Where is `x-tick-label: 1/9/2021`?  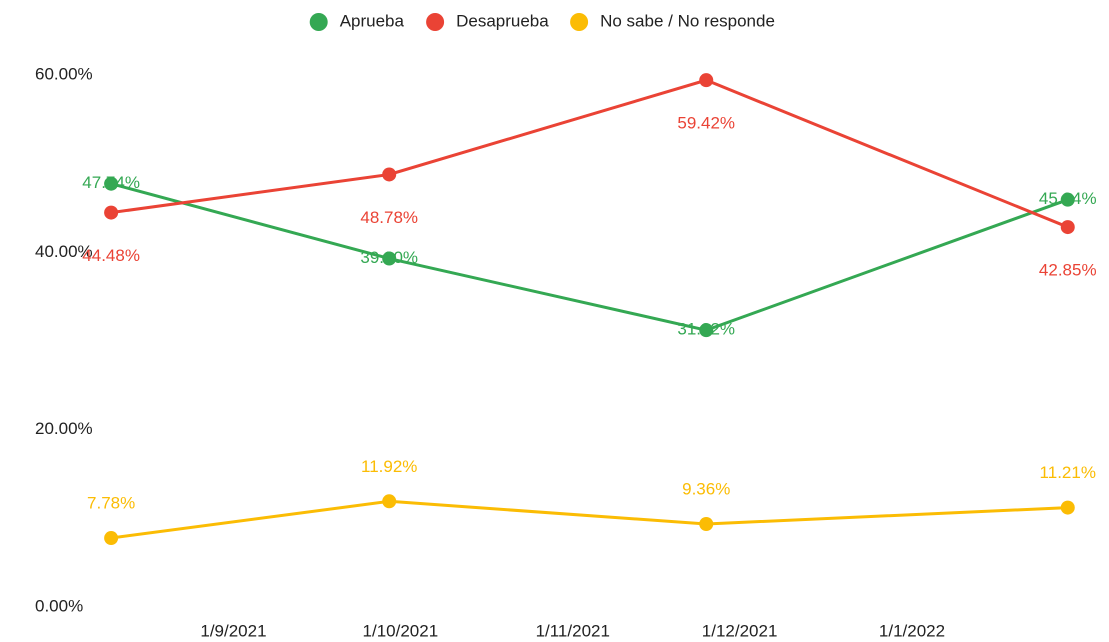
x-tick-label: 1/9/2021 is located at coordinates (233, 630).